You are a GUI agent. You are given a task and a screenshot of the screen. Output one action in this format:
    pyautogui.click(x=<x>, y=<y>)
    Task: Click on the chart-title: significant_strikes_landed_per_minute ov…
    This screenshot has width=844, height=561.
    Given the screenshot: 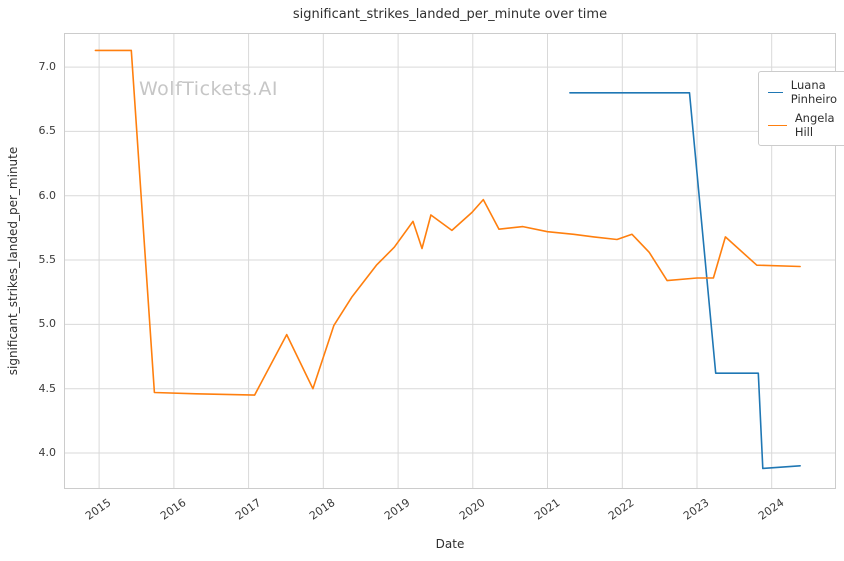 What is the action you would take?
    pyautogui.click(x=450, y=14)
    